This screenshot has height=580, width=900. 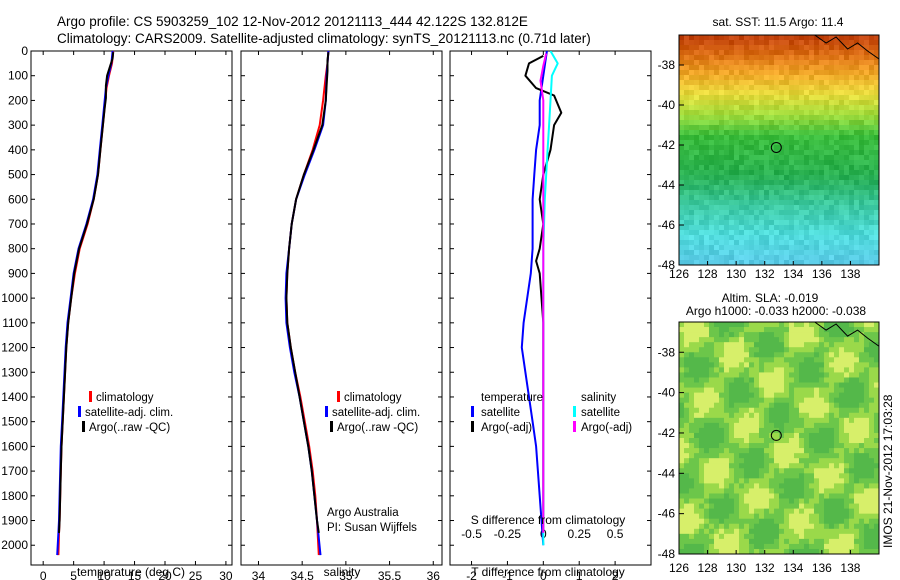 What do you see at coordinates (793, 568) in the screenshot?
I see `map-x-tick-label: 134` at bounding box center [793, 568].